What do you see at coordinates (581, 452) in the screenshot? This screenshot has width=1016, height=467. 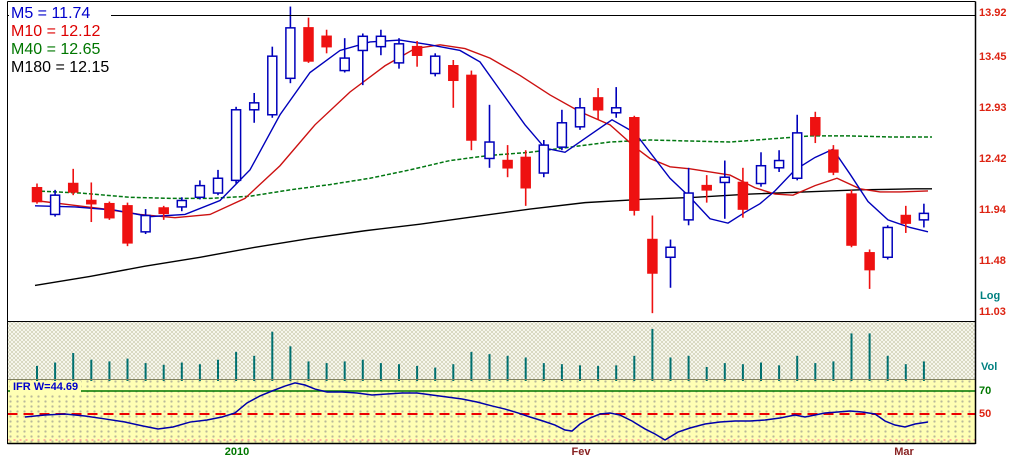 I see `date-axis-label: Fev` at bounding box center [581, 452].